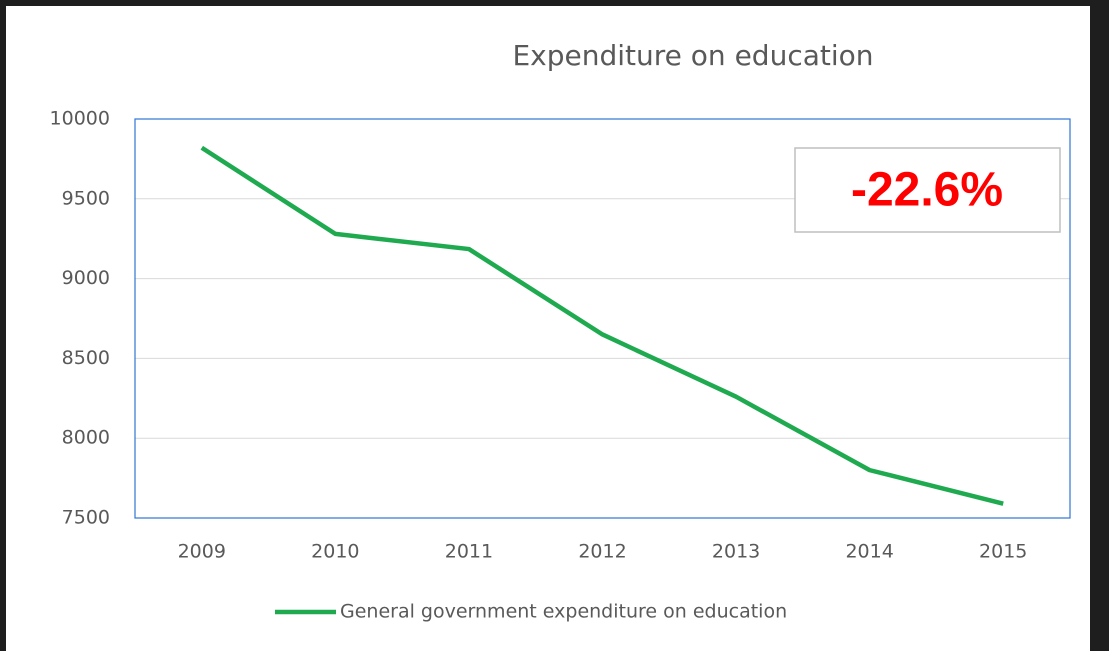  I want to click on x-tick-label: 2010, so click(335, 552).